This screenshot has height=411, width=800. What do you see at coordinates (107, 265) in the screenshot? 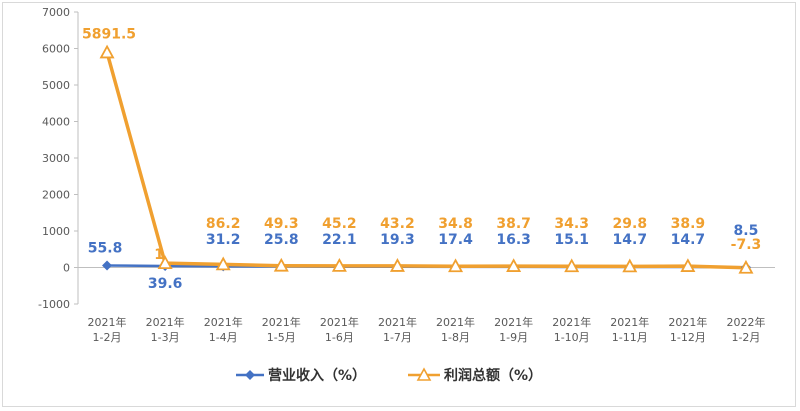
I see `revenue-point-marker` at bounding box center [107, 265].